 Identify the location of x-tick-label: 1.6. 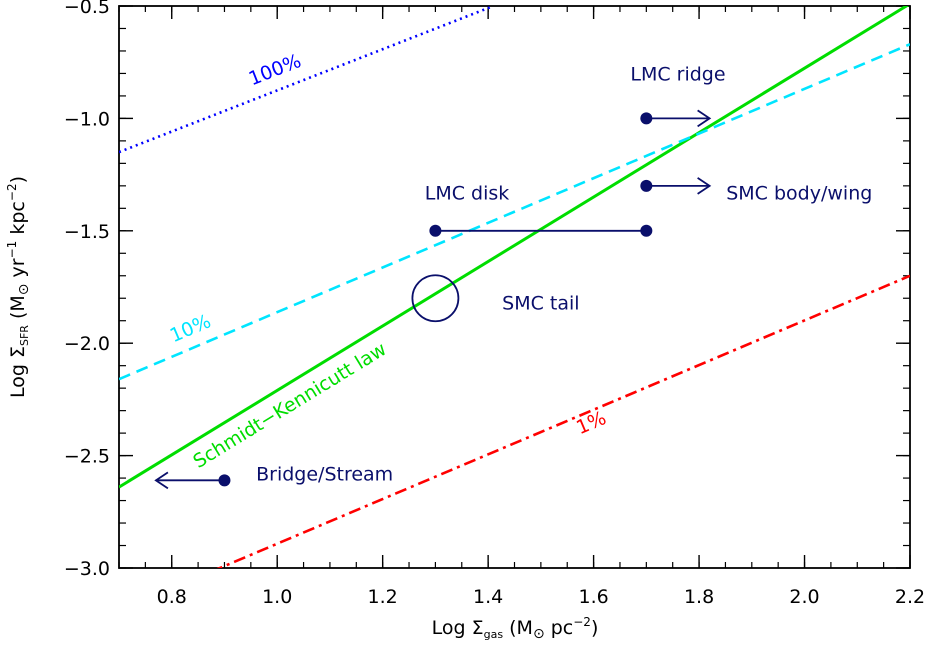
(593, 597).